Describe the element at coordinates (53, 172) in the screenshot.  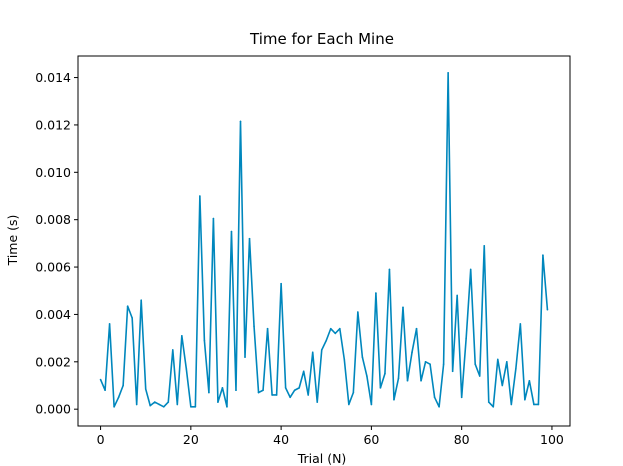
I see `y-tick-label: 0.010` at that location.